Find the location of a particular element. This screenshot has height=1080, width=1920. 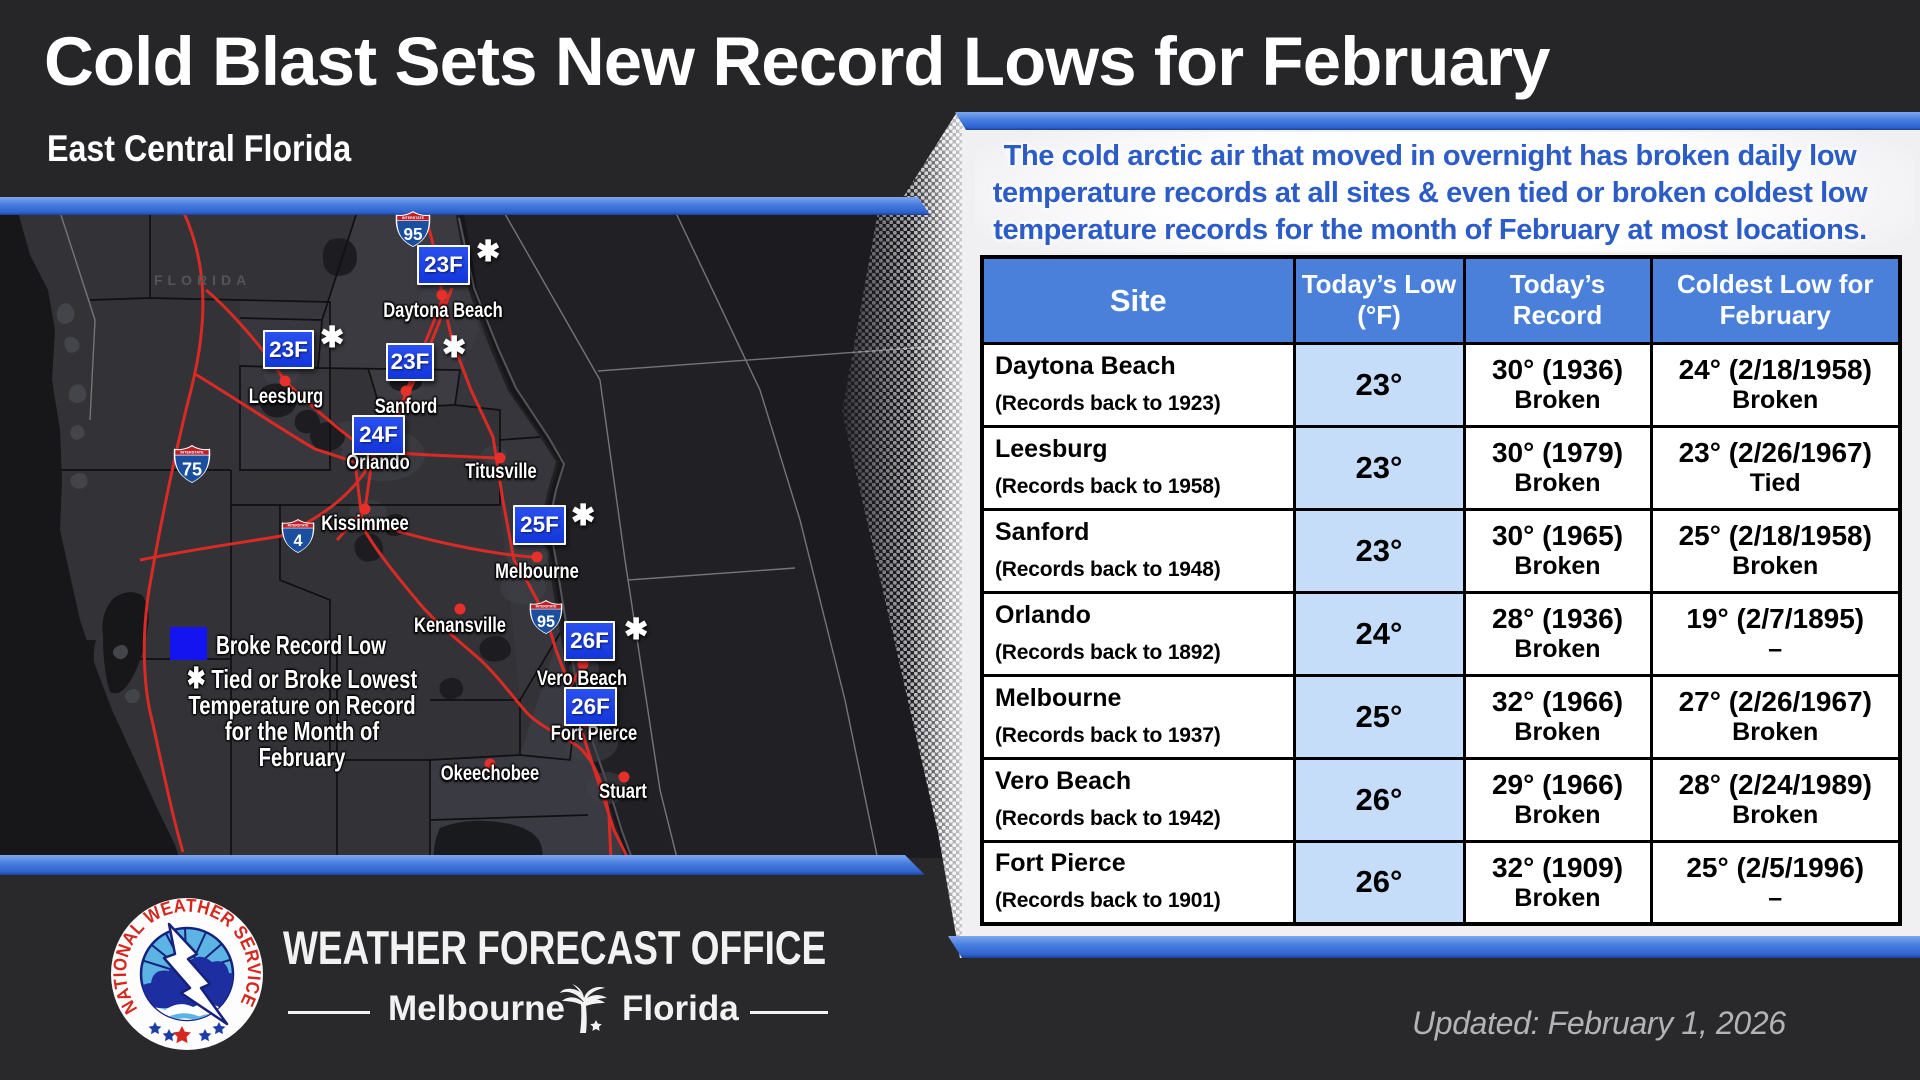

svg-text: 4 is located at coordinates (298, 541).